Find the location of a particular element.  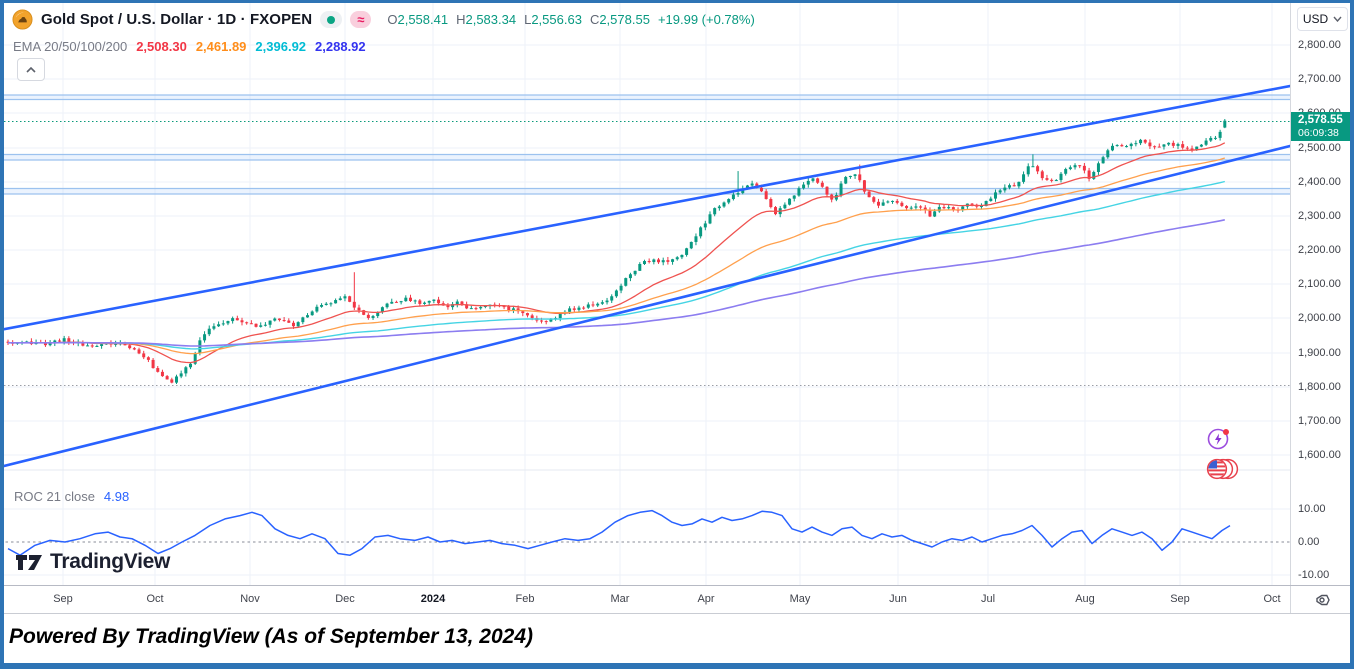

price-axis-tick: 2,700.00 is located at coordinates (1319, 79).